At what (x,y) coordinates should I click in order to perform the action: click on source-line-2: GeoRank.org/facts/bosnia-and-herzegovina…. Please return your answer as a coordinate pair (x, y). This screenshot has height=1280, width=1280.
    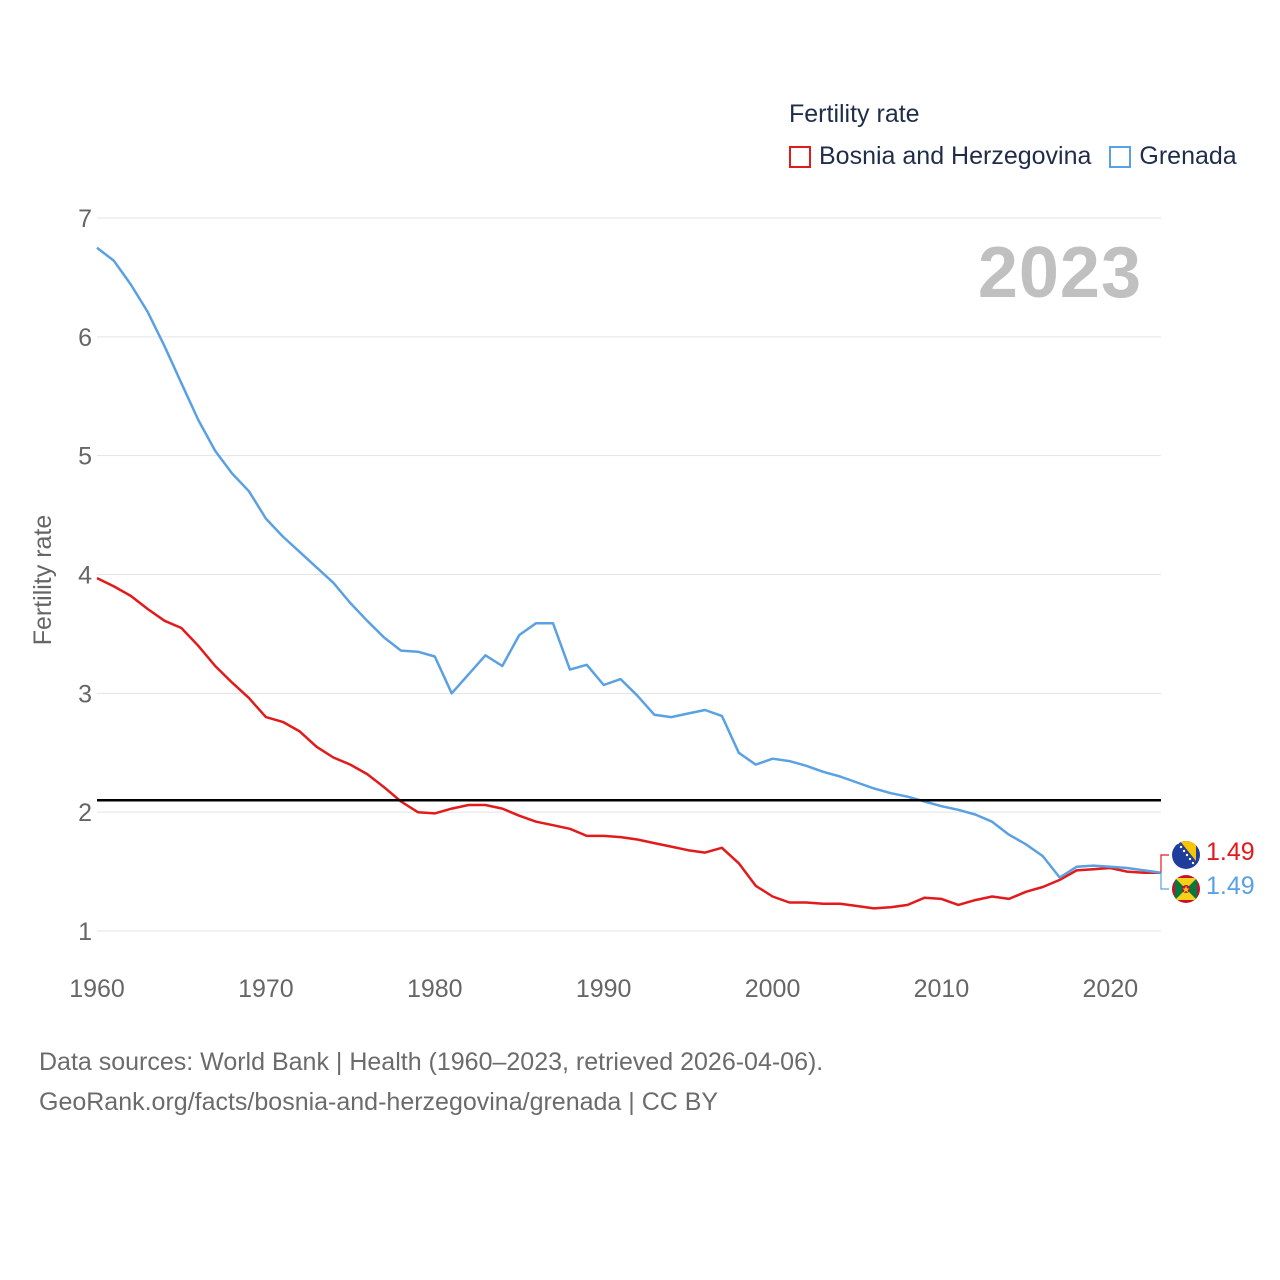
    Looking at the image, I should click on (379, 1102).